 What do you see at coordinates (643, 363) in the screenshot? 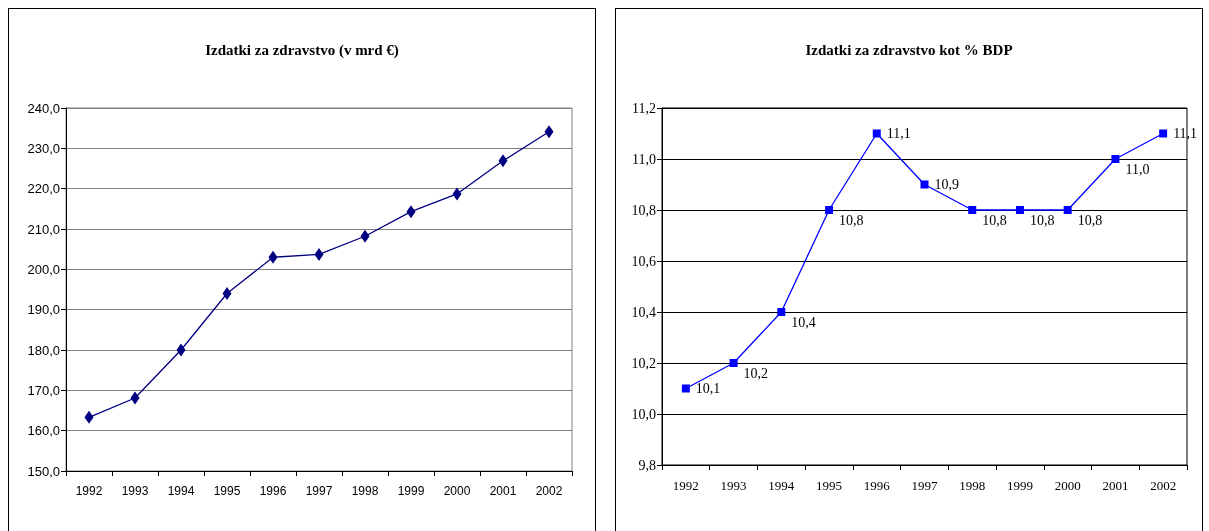
I see `y-tick-label: 10,2` at bounding box center [643, 363].